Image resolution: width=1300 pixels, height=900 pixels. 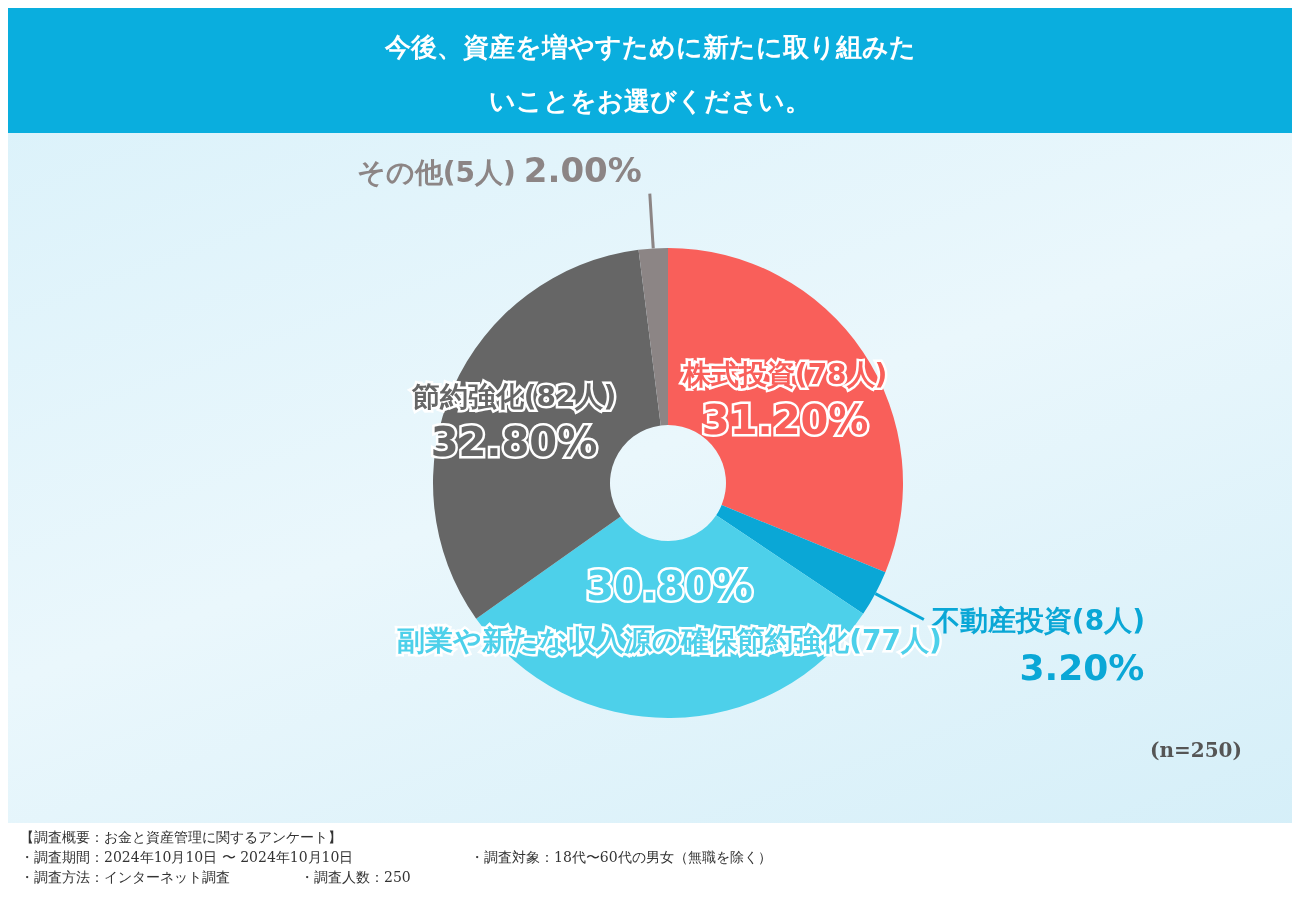 I want to click on data-label: 3.20%, so click(x=1082, y=667).